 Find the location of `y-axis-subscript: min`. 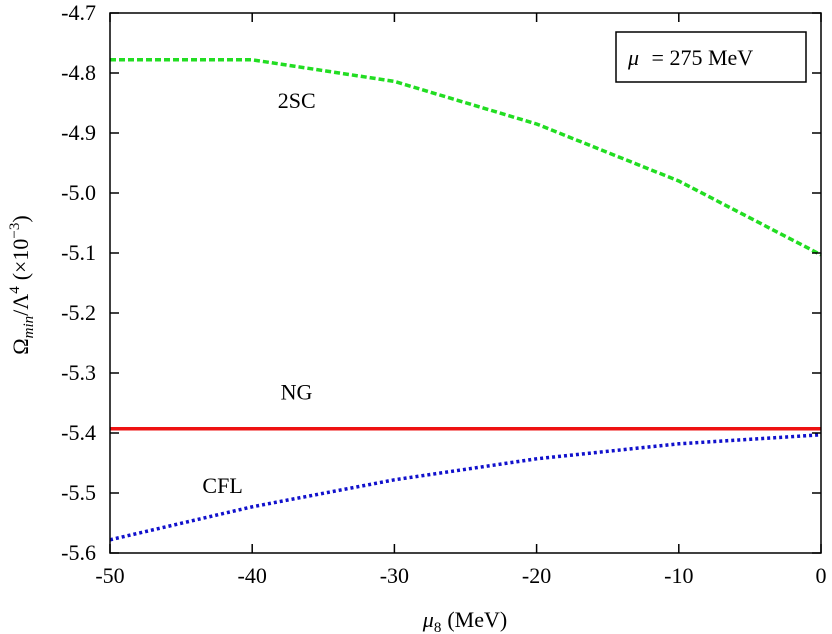

y-axis-subscript: min is located at coordinates (29, 327).